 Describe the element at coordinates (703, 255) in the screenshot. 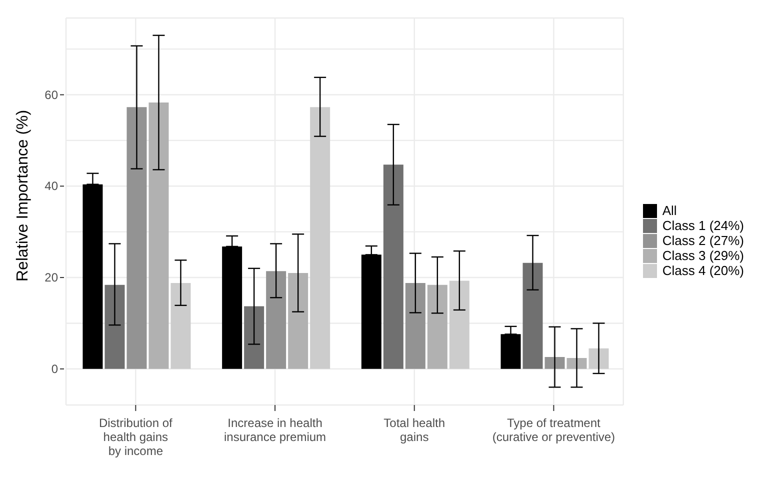

I see `legend-label: Class 3 (29%)` at that location.